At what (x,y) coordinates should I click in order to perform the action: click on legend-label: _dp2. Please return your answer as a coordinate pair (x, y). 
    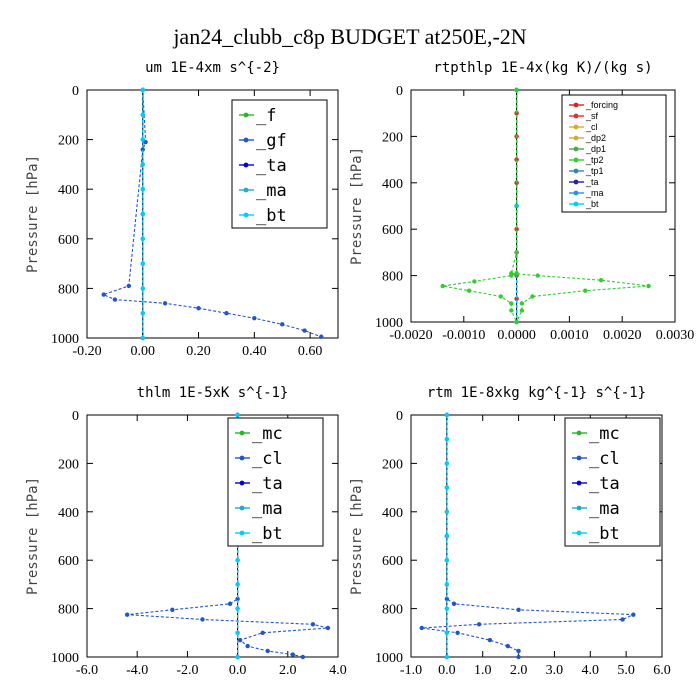
    Looking at the image, I should click on (595, 138).